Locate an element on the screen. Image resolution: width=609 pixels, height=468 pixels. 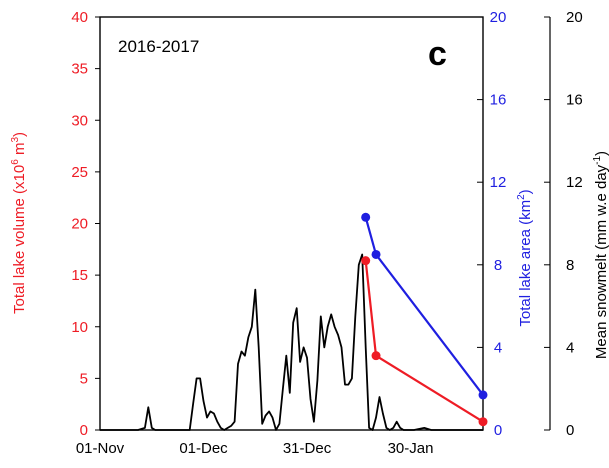
x-tick-label-2: 31-Dec is located at coordinates (307, 448).